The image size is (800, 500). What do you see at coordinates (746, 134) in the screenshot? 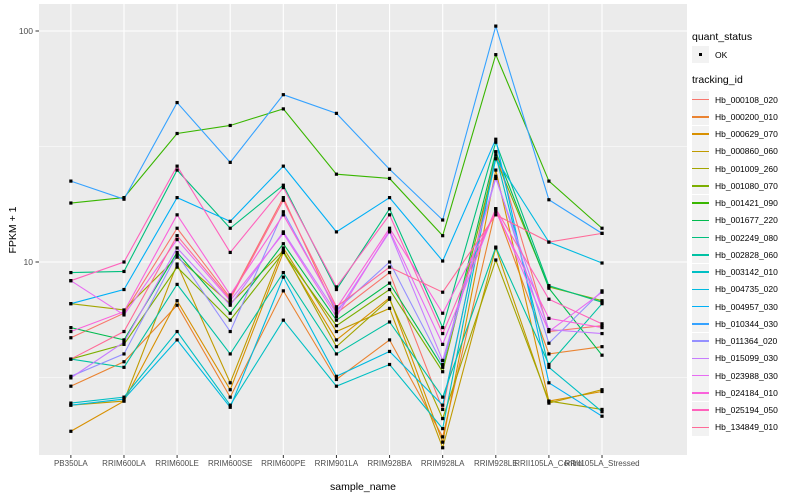
I see `legend-item-label: Hb_000629_070` at bounding box center [746, 134].